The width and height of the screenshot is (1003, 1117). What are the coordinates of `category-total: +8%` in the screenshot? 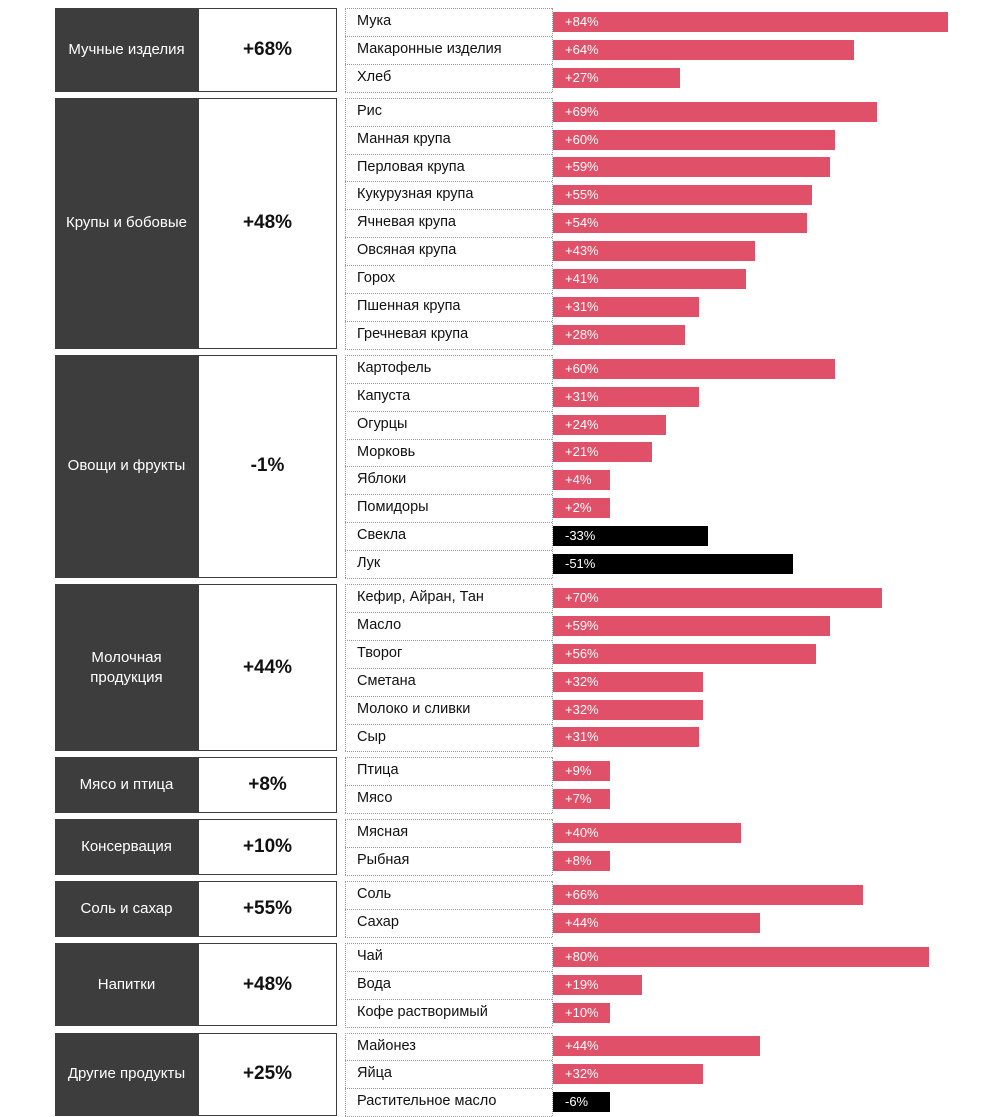 It's located at (267, 785).